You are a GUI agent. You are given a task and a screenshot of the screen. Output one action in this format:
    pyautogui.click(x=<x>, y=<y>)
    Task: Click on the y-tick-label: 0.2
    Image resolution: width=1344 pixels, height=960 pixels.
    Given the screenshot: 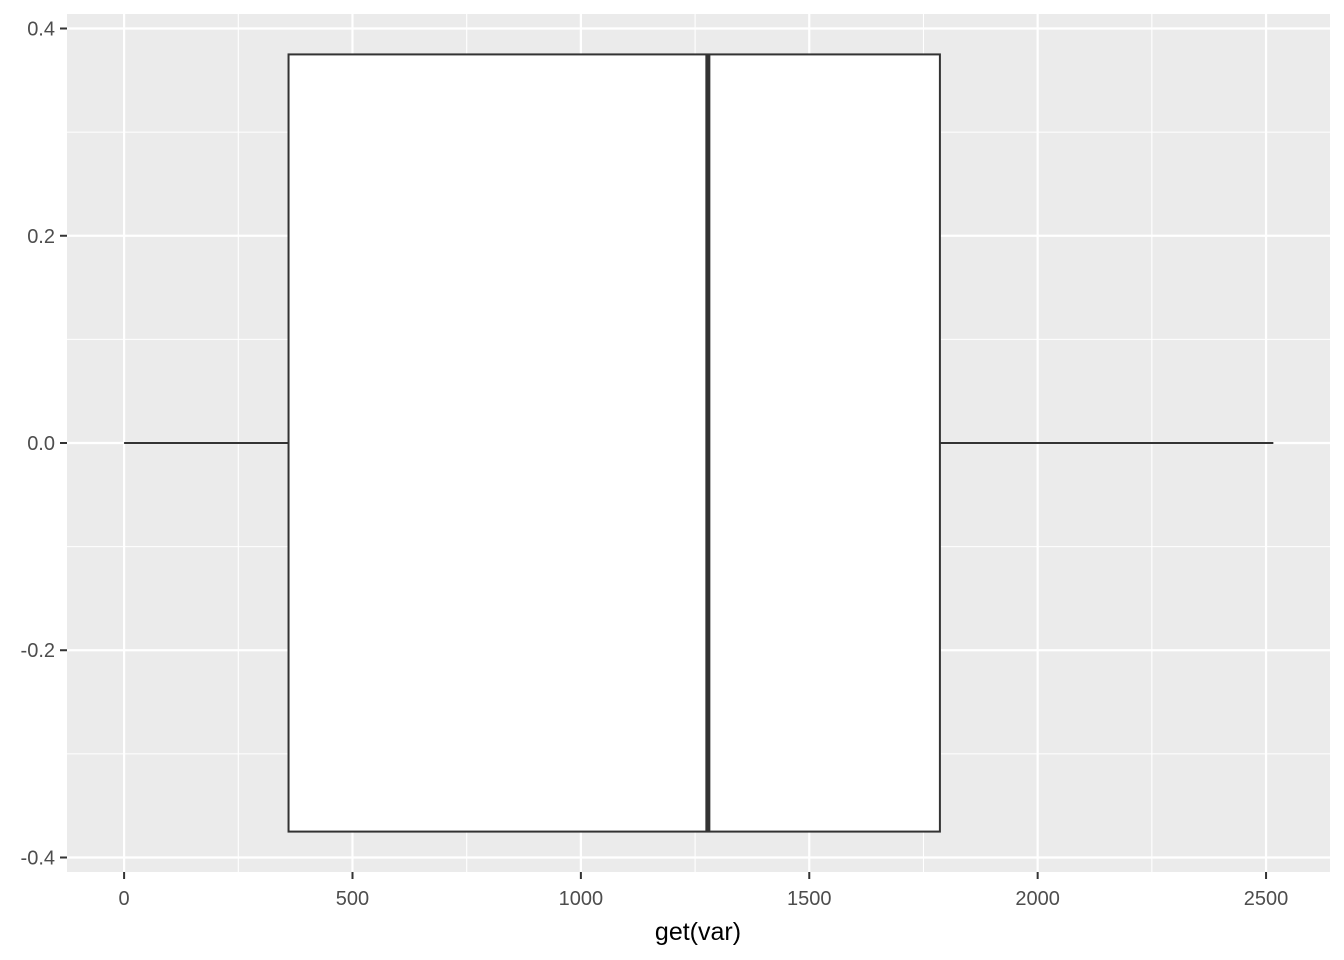 What is the action you would take?
    pyautogui.click(x=41, y=237)
    